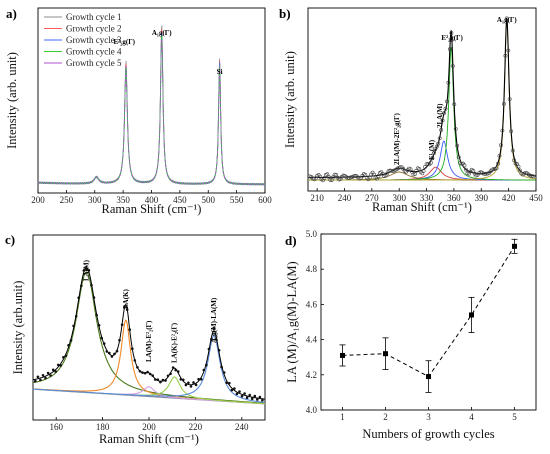 This screenshot has width=550, height=454. Describe the element at coordinates (11, 13) in the screenshot. I see `panel-label-1: a)` at that location.